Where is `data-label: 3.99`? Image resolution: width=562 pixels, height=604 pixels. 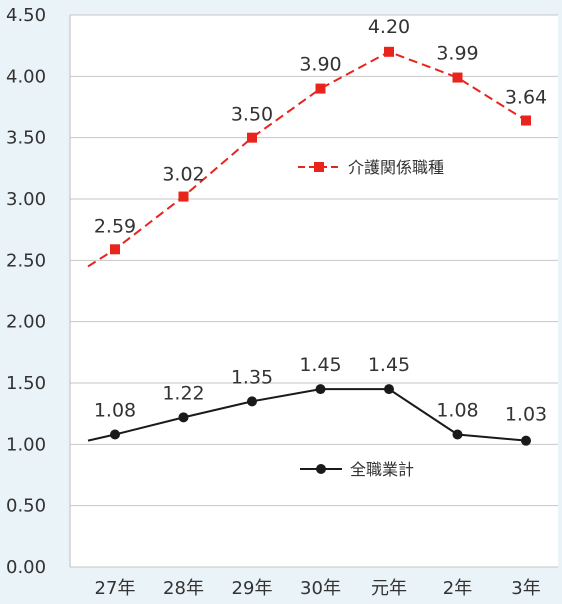
data-label: 3.99 is located at coordinates (457, 54).